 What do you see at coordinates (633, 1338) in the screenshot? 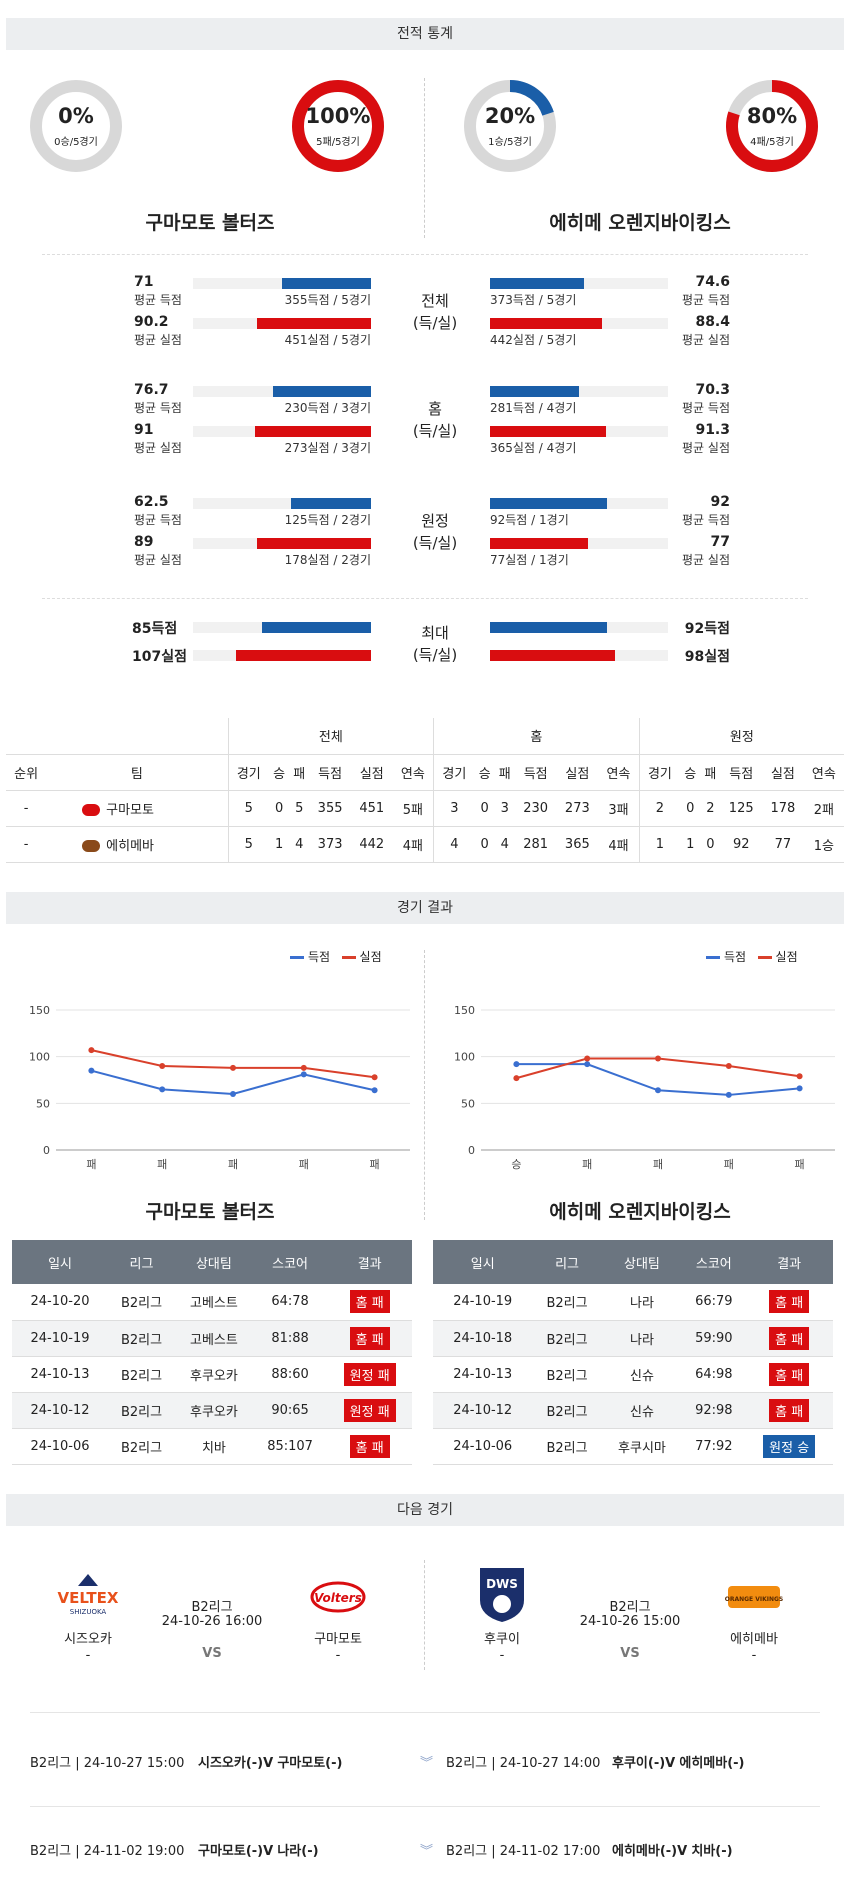
I see `table-row: 24-10-18 B2리그 나라 59:90 홈 패` at bounding box center [633, 1338].